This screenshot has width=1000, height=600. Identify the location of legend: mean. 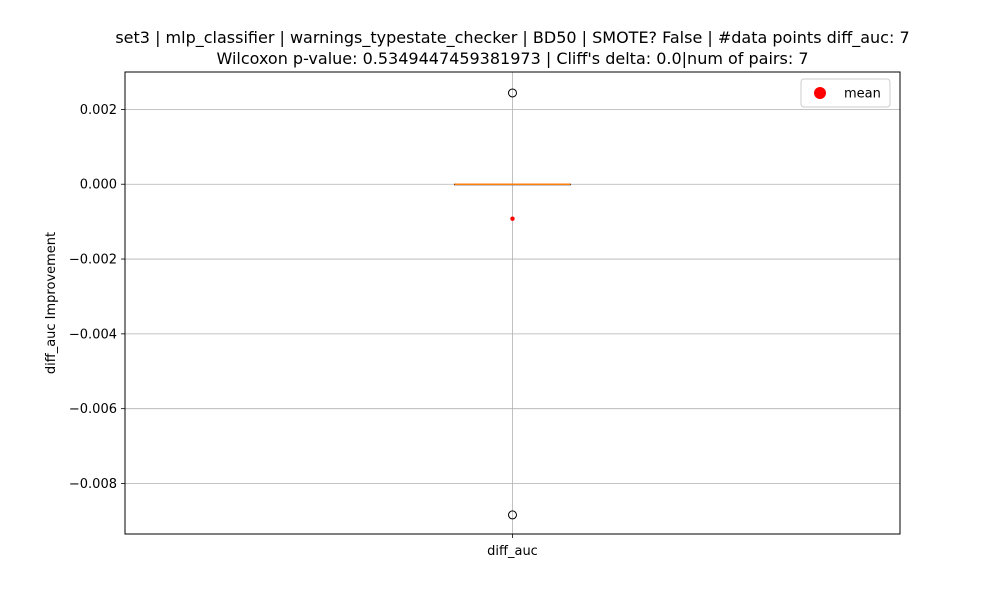
(845, 93).